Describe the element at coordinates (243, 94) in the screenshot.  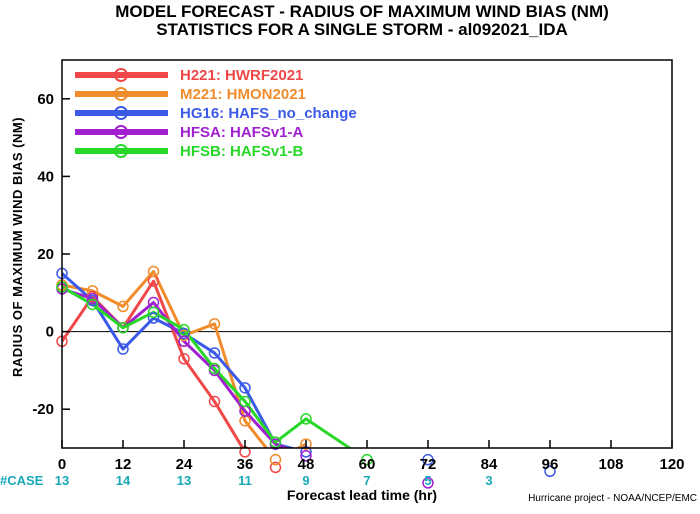
I see `legend-label-1: M221: HMON2021` at that location.